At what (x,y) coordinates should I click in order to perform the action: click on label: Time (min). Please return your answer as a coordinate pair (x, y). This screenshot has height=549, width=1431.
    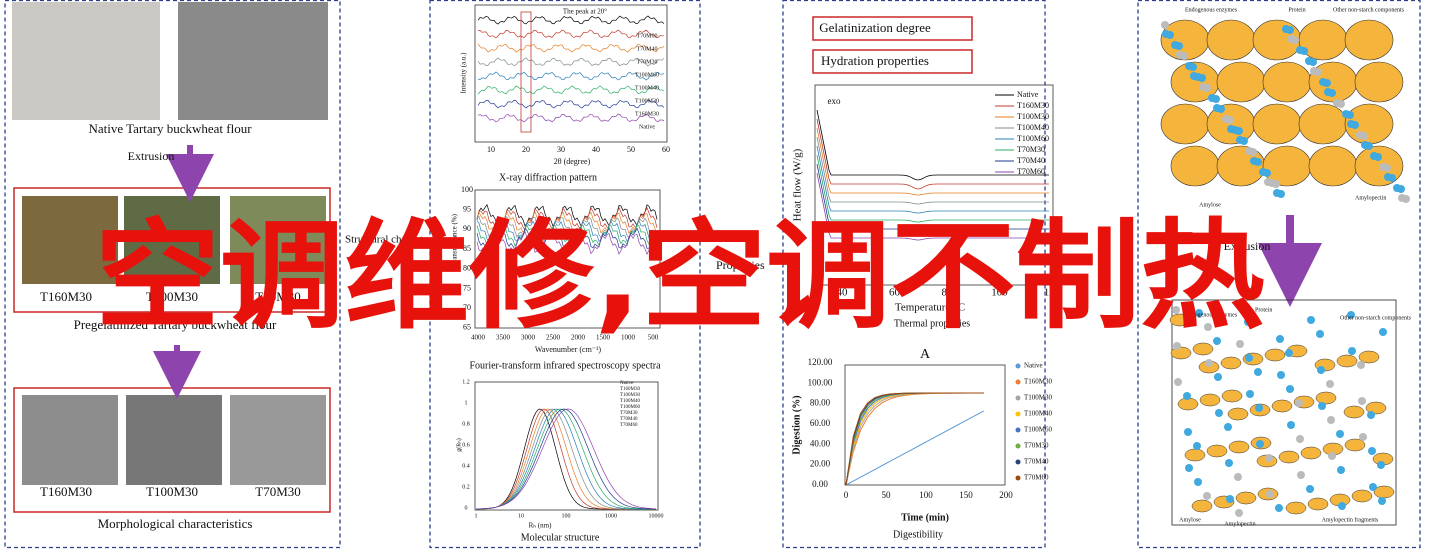
    Looking at the image, I should click on (925, 517).